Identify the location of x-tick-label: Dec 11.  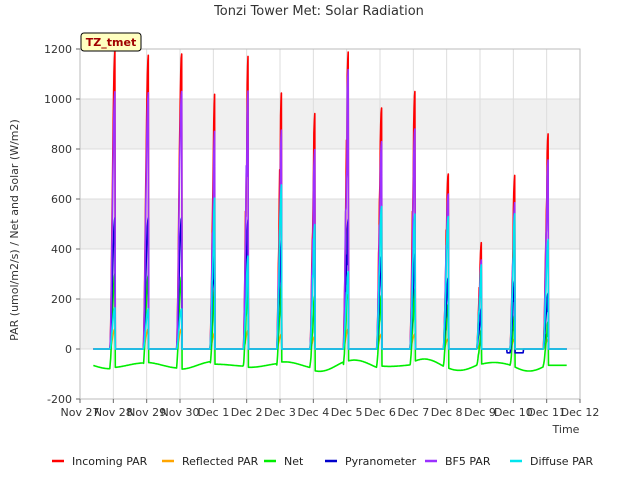
(546, 412).